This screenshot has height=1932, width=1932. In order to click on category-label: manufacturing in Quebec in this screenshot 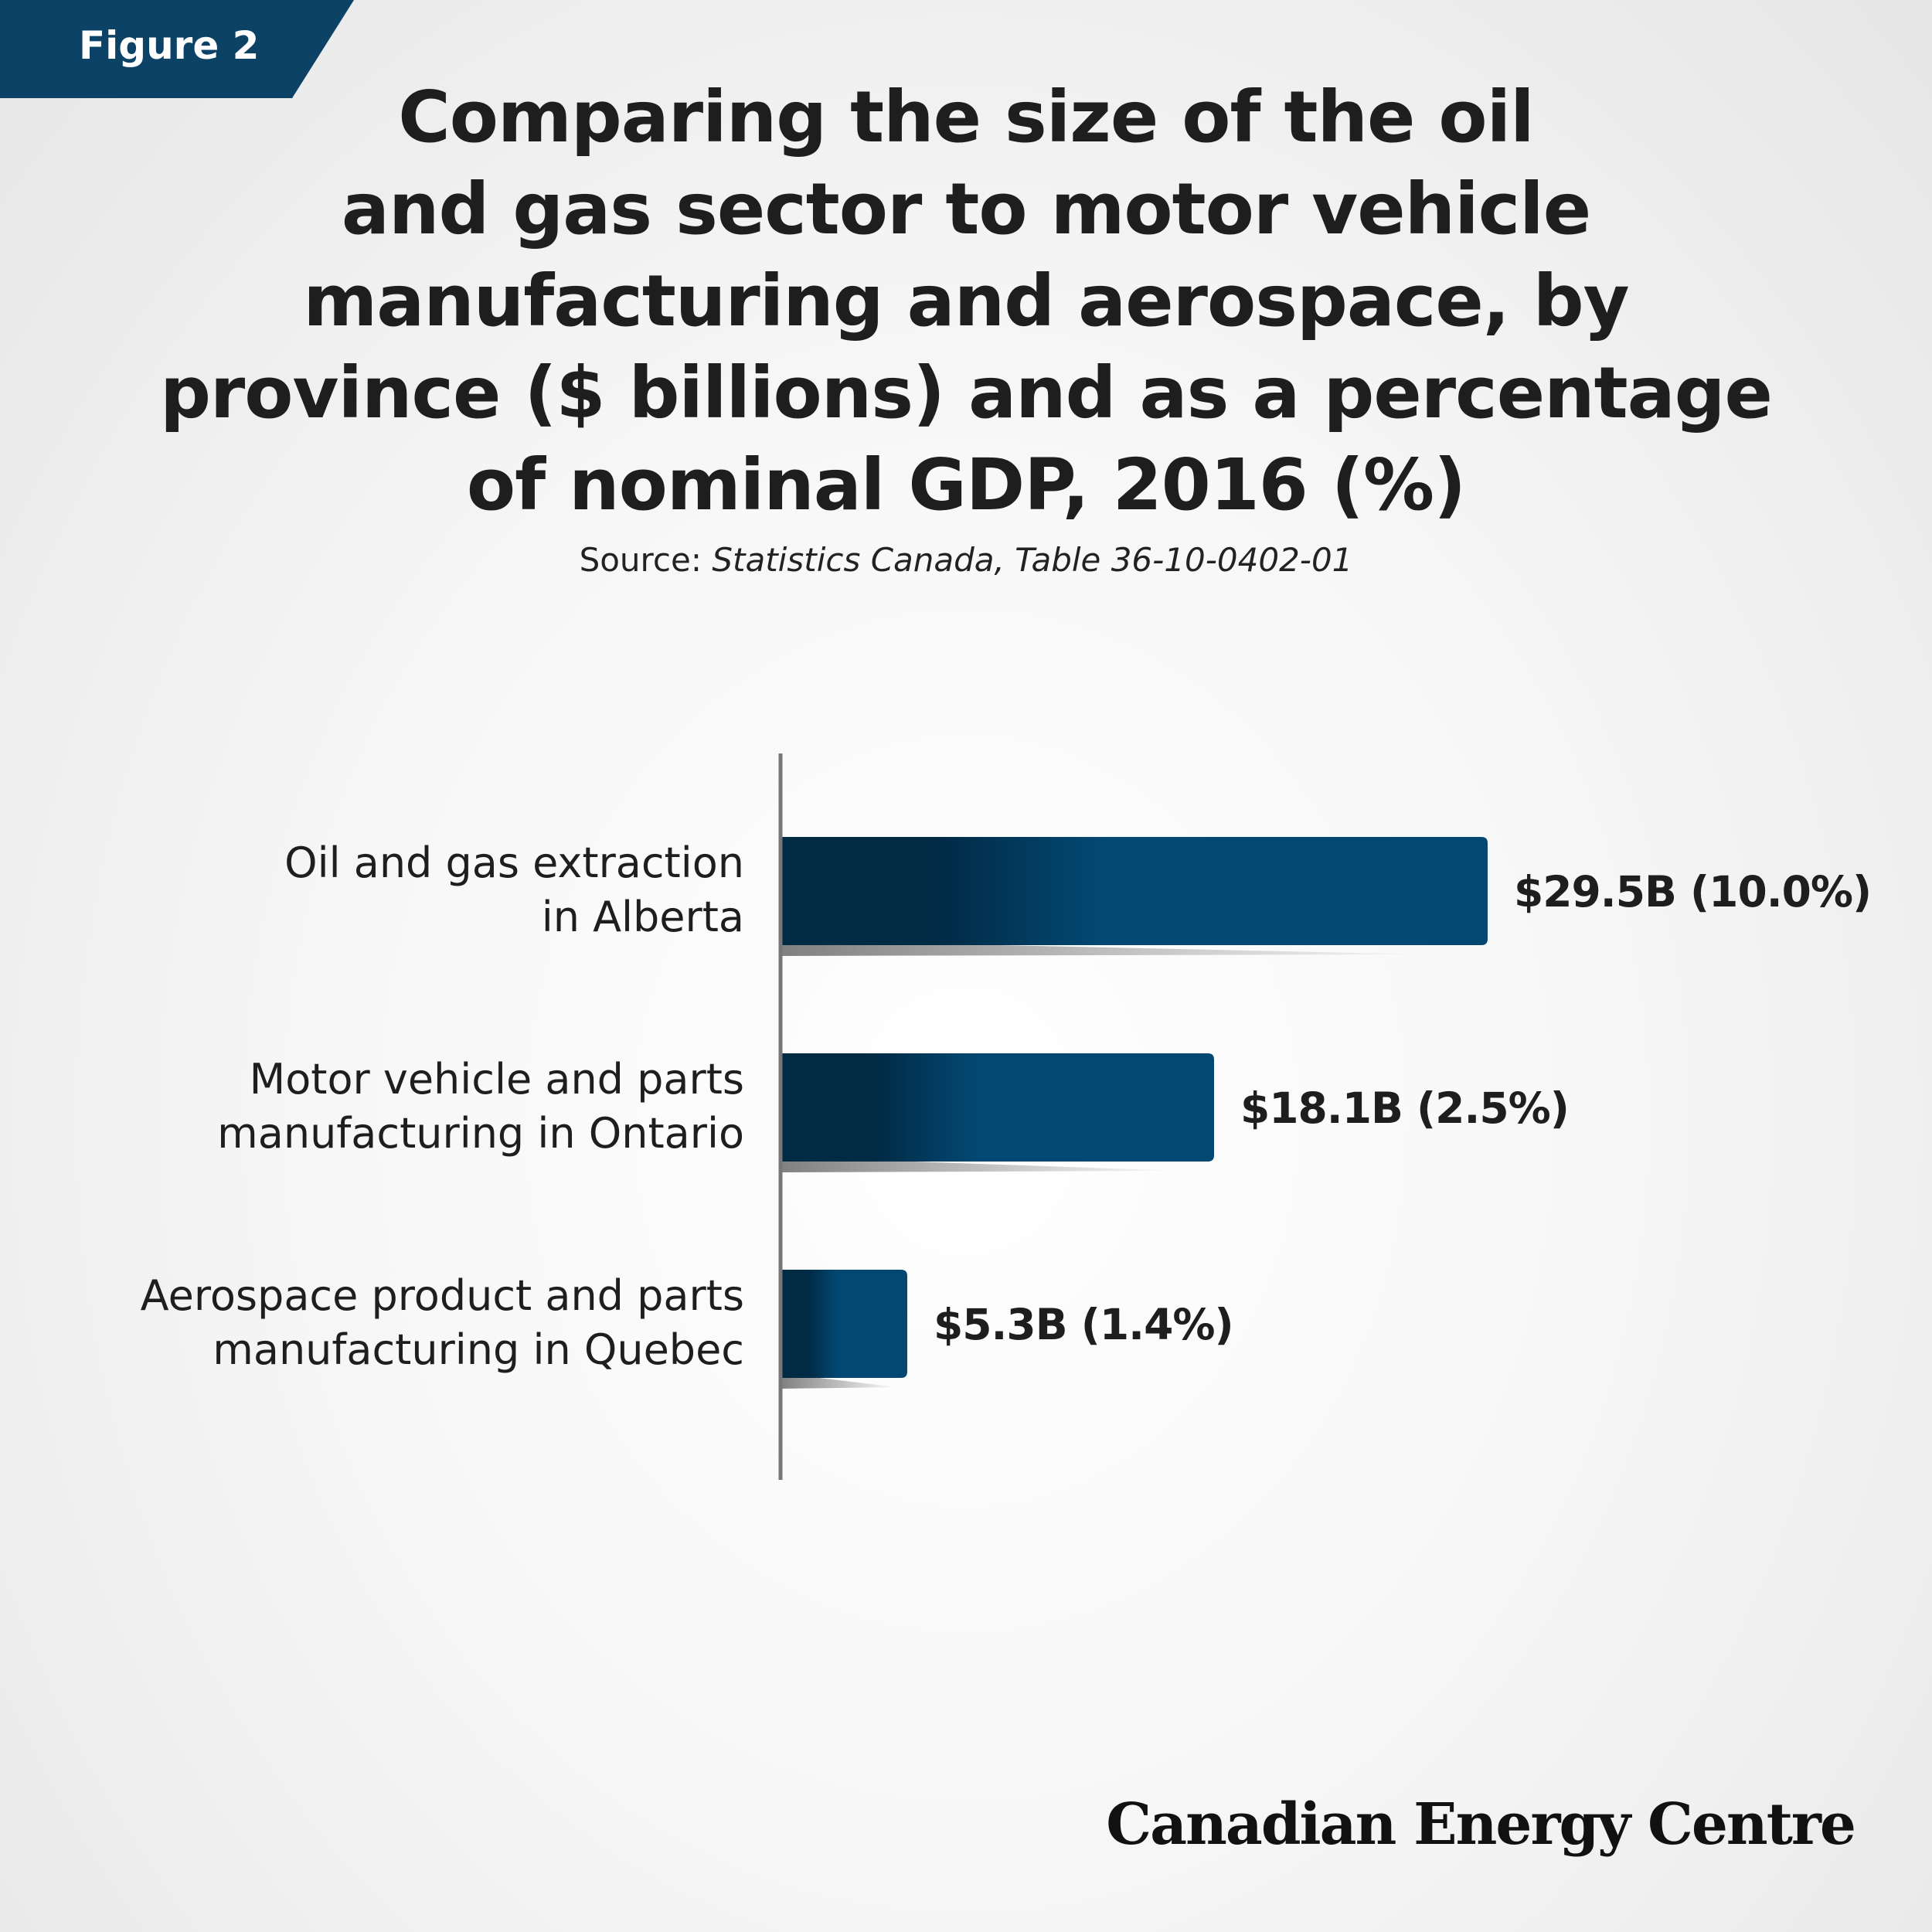, I will do `click(478, 1349)`.